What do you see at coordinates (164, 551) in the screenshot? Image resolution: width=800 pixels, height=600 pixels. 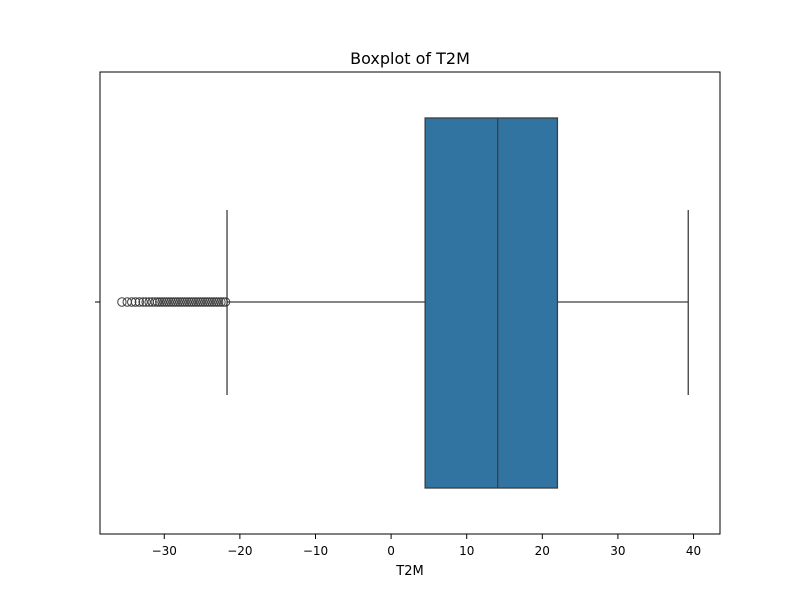 I see `x-tick-label: −30` at bounding box center [164, 551].